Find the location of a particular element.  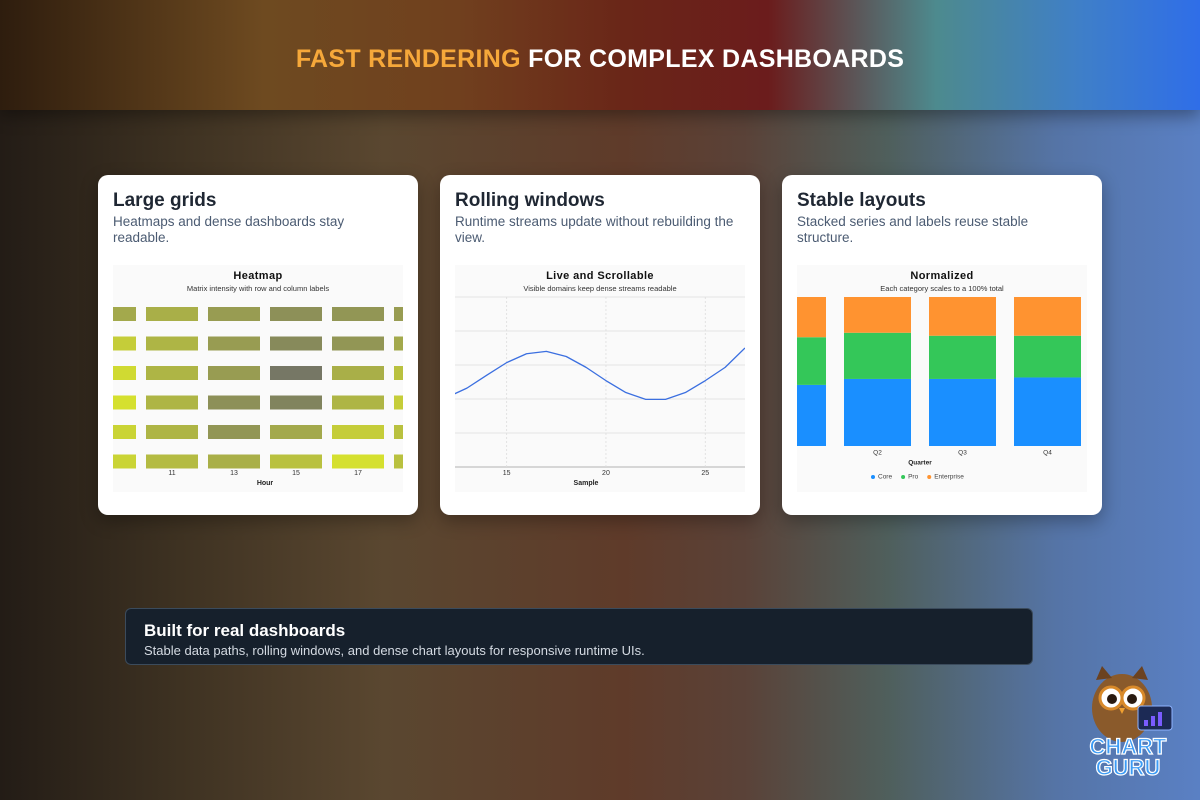

logo-text: CHART is located at coordinates (1129, 746).